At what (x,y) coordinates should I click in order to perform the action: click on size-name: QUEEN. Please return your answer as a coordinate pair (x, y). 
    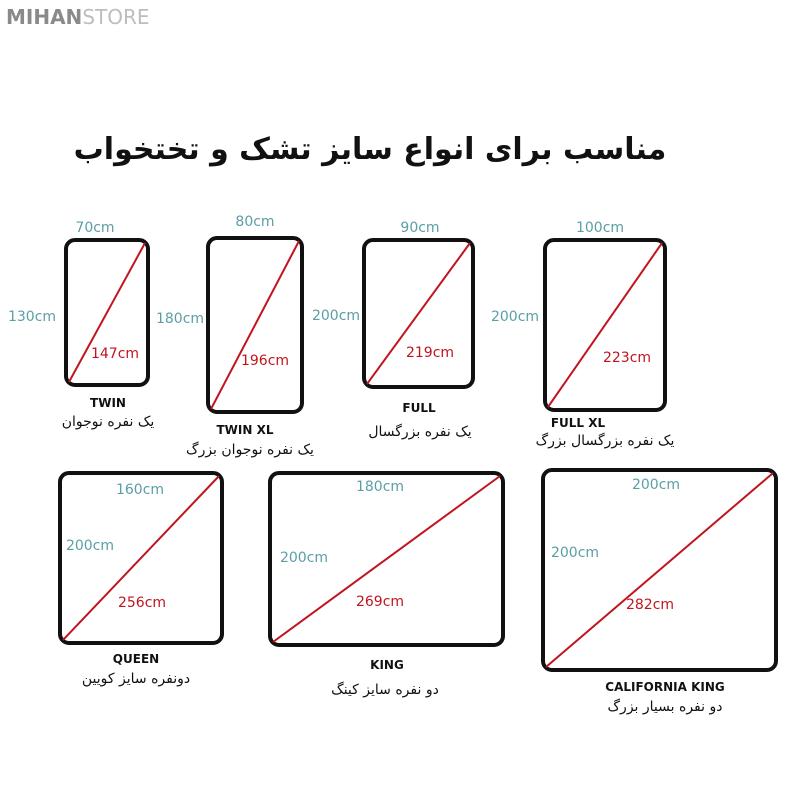
    Looking at the image, I should click on (136, 659).